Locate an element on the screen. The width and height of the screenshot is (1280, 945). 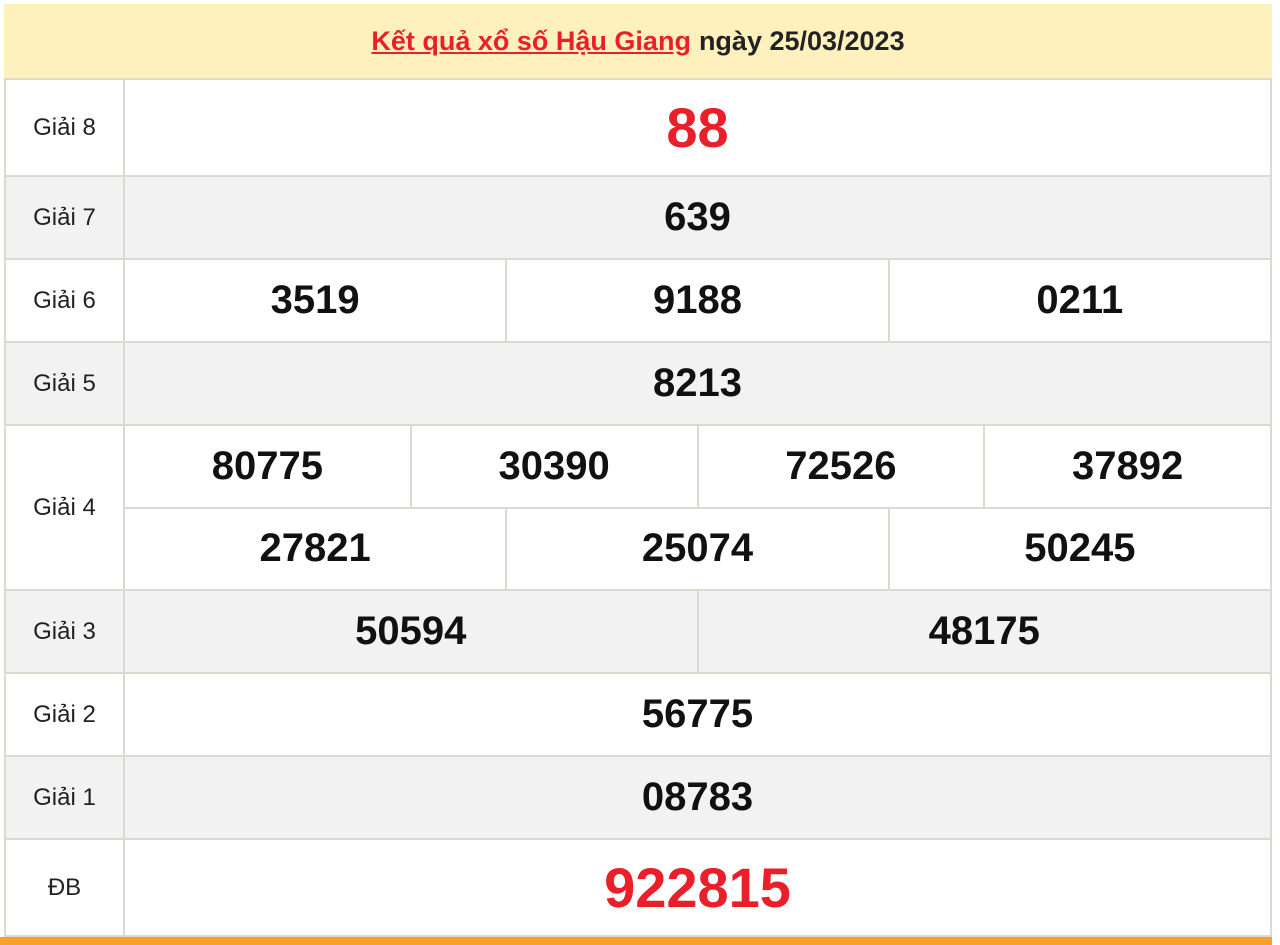
prize-number: 72526 is located at coordinates (840, 466).